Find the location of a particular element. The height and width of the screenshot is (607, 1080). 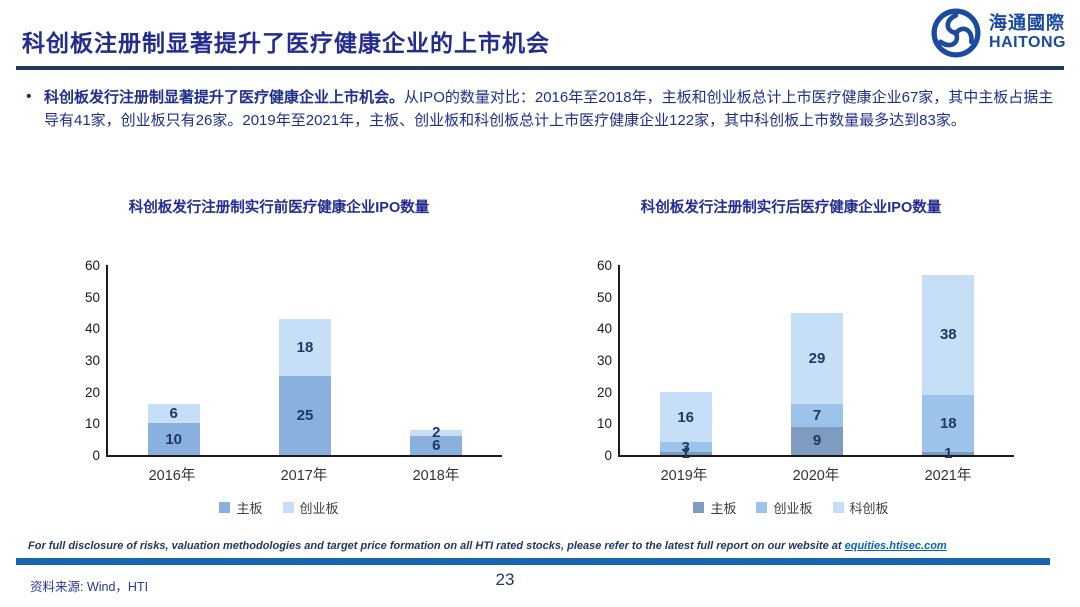

footer-divider is located at coordinates (533, 561).